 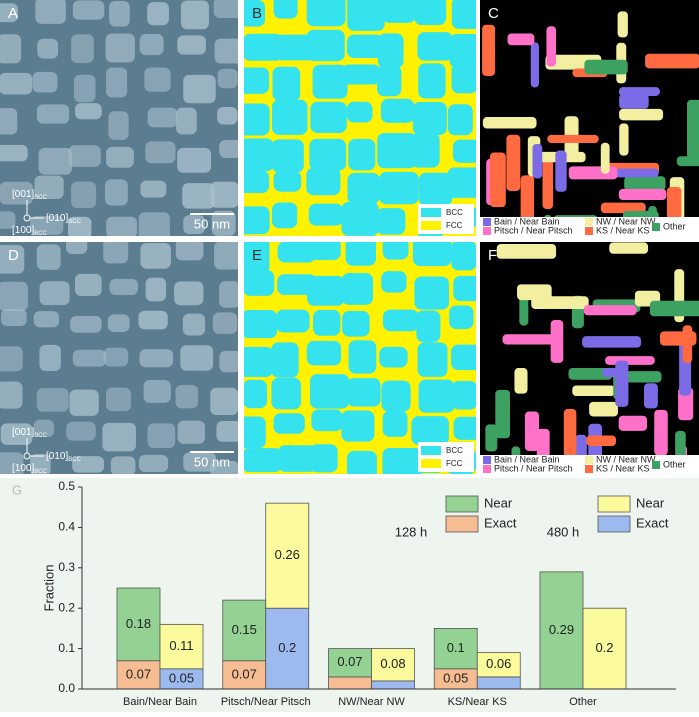 What do you see at coordinates (349, 661) in the screenshot?
I see `data-label: 0.07` at bounding box center [349, 661].